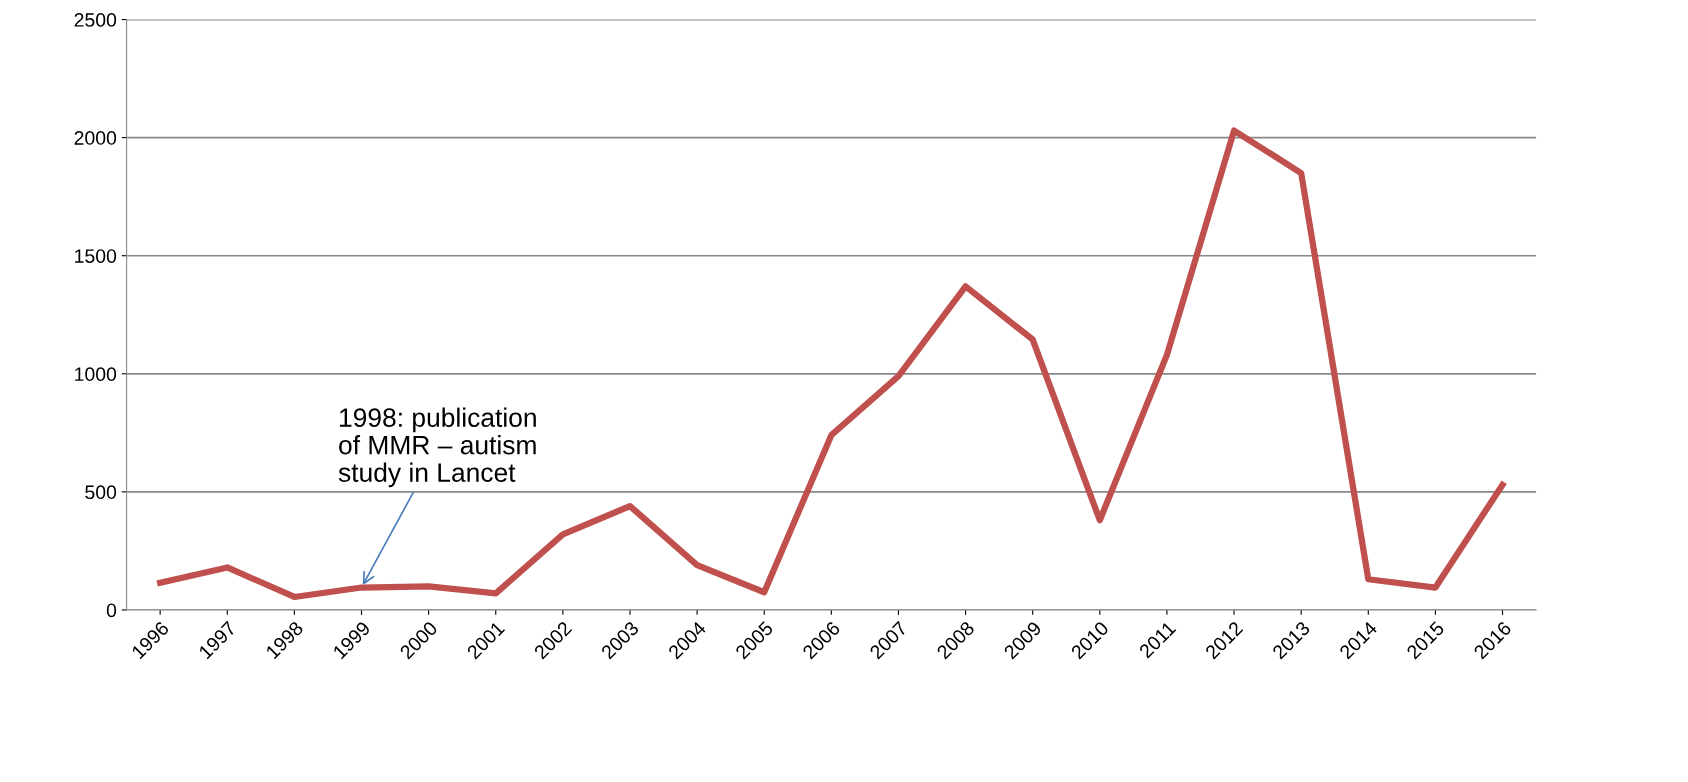 The width and height of the screenshot is (1688, 782). I want to click on y-tick-label: 1500, so click(96, 256).